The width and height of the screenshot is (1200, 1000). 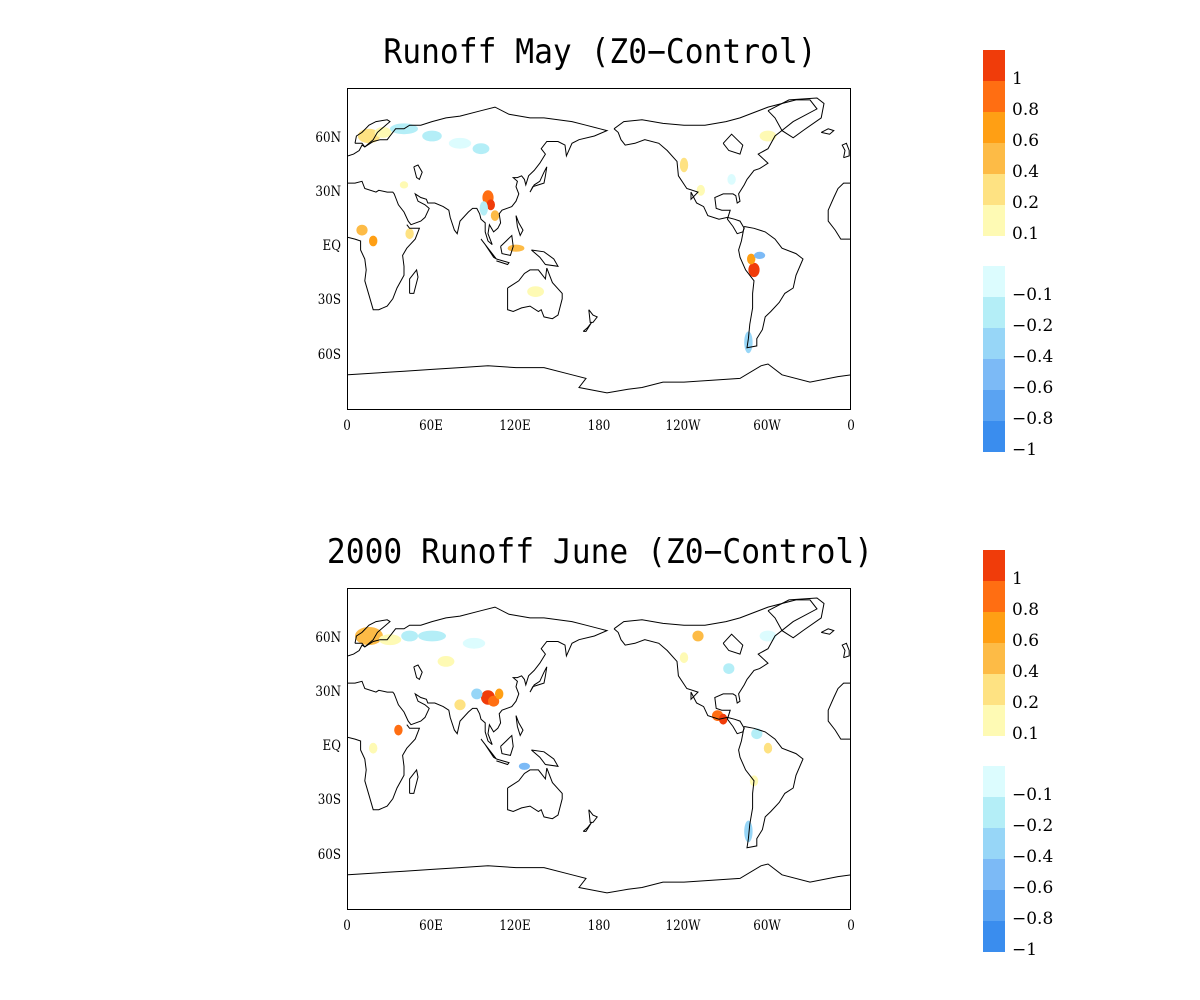 I want to click on lon-tick-label: 180, so click(x=599, y=926).